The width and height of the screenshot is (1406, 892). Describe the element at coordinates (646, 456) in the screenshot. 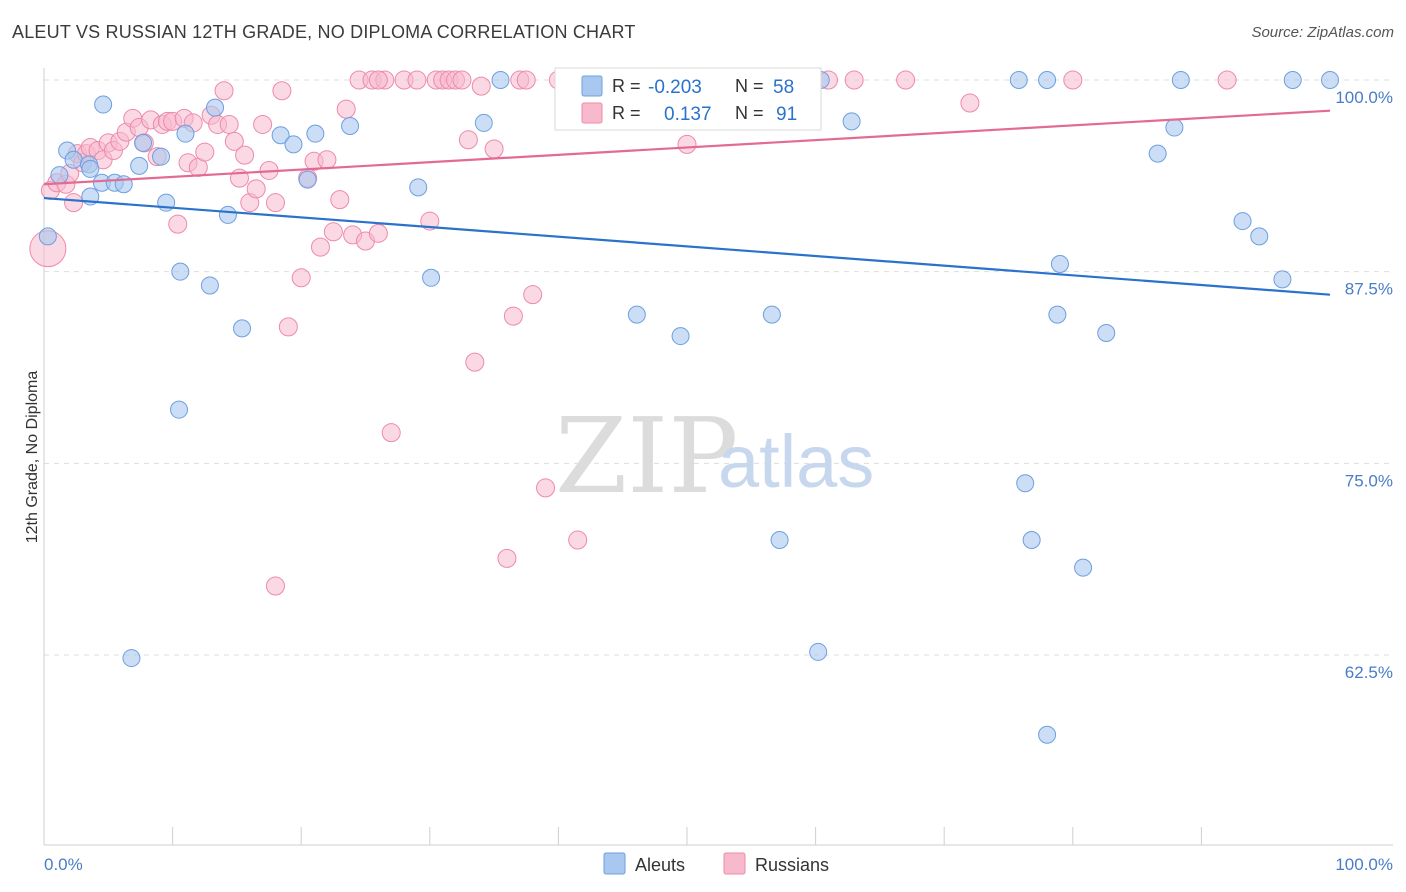

I see `watermark-zip: ZIP` at that location.